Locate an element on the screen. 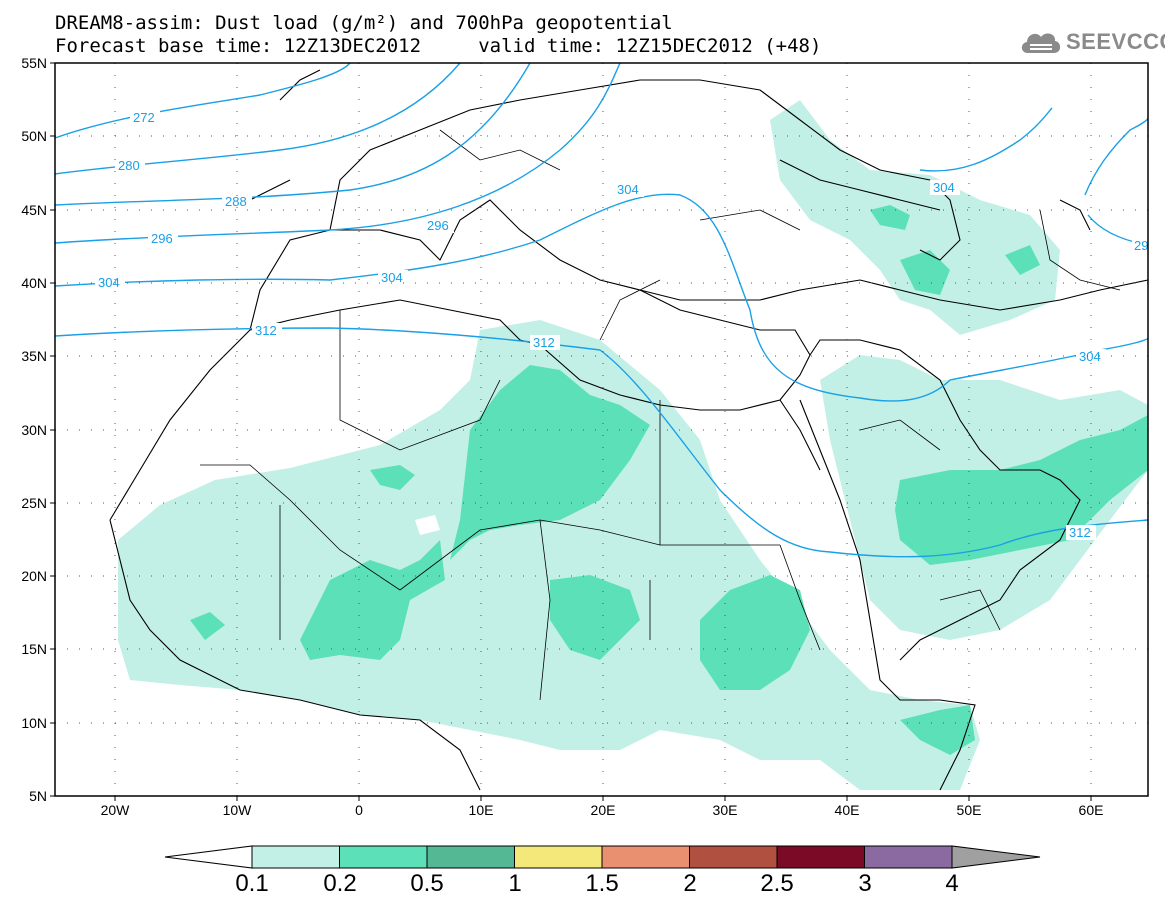  lon-label: 20W is located at coordinates (116, 810).